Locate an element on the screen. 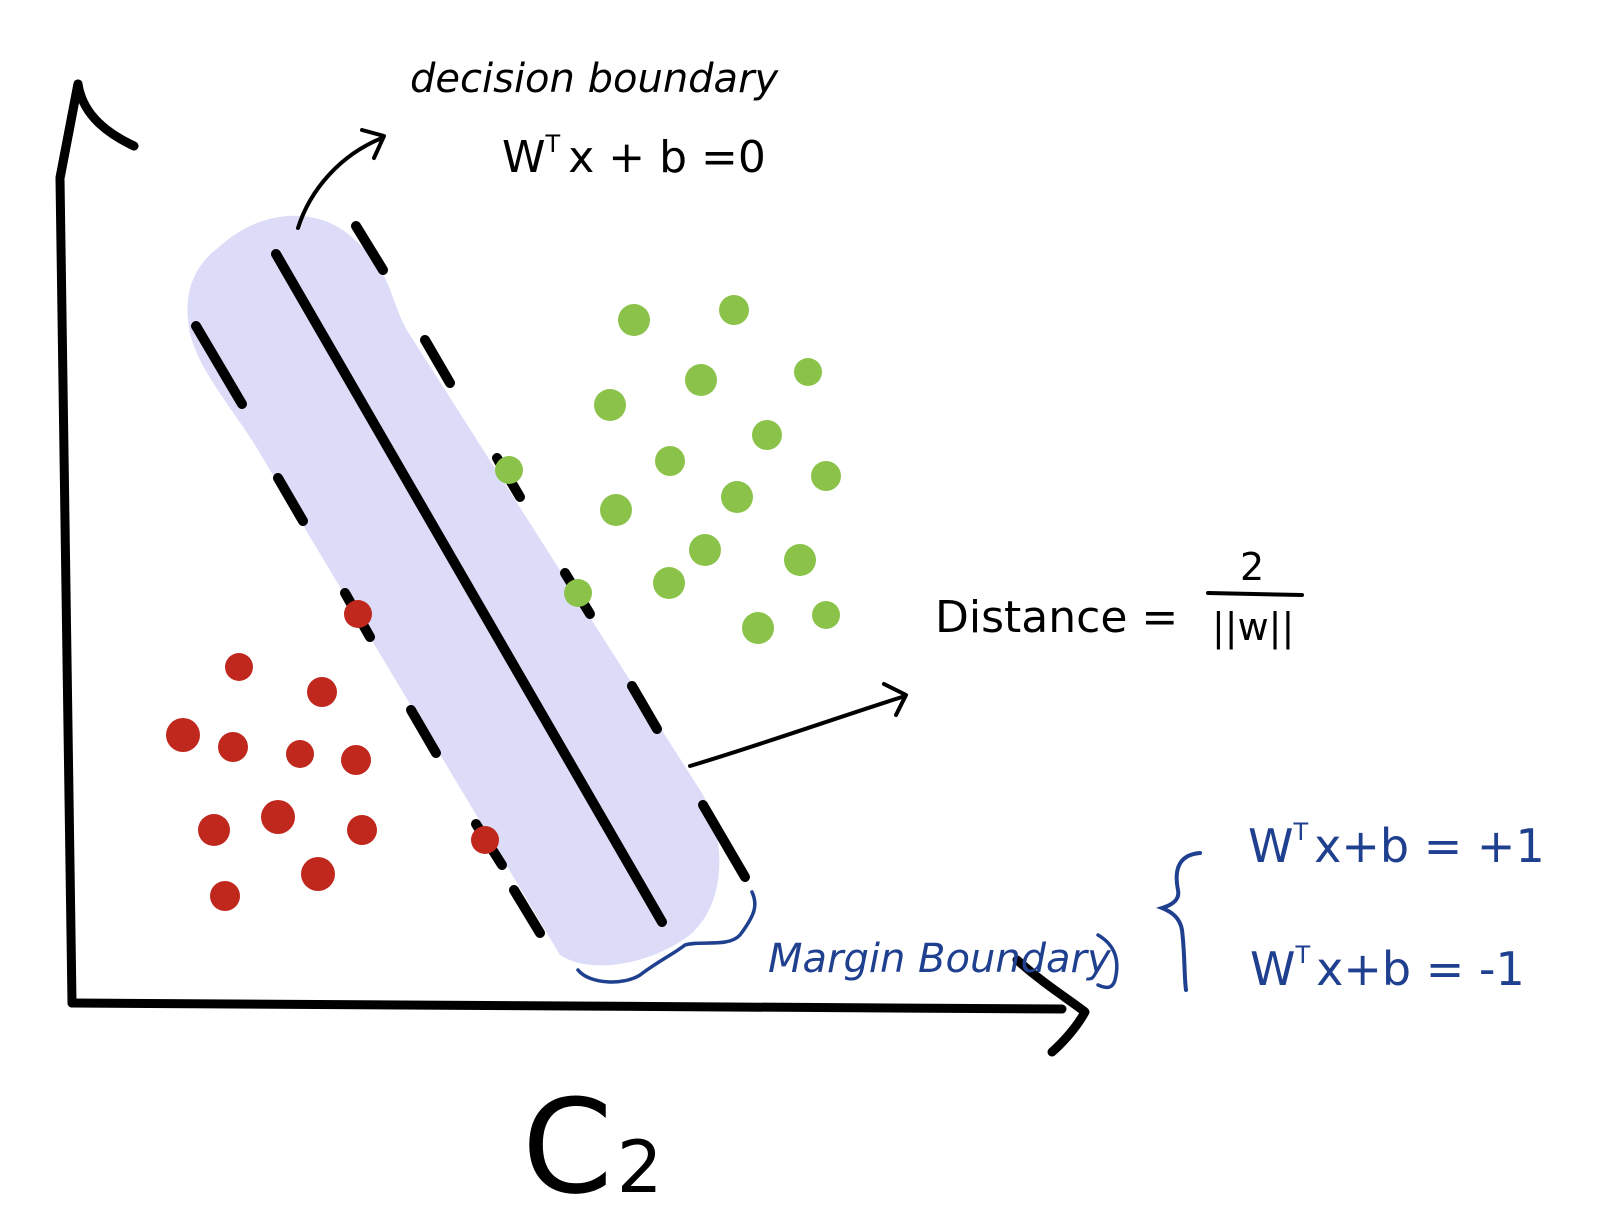 This screenshot has width=1608, height=1231. decision-arrowhead is located at coordinates (373, 144).